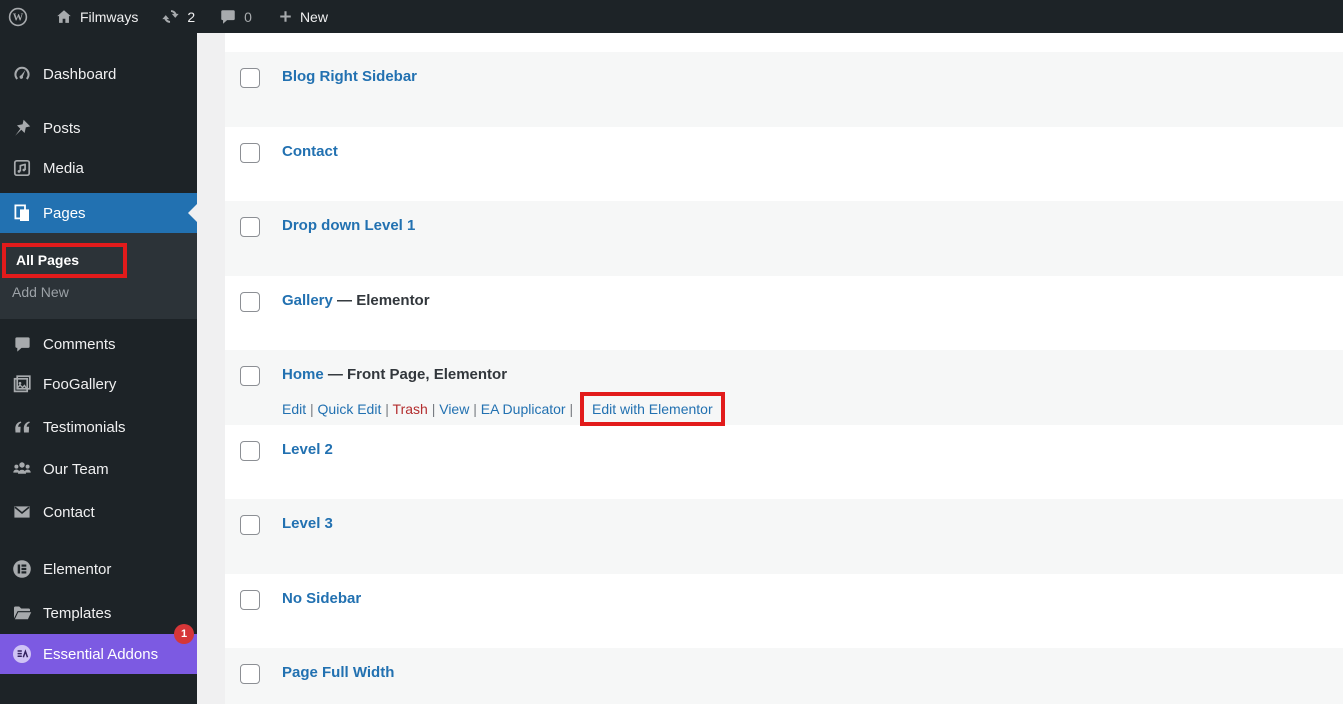 This screenshot has width=1343, height=704. I want to click on notification-badge: 1, so click(184, 634).